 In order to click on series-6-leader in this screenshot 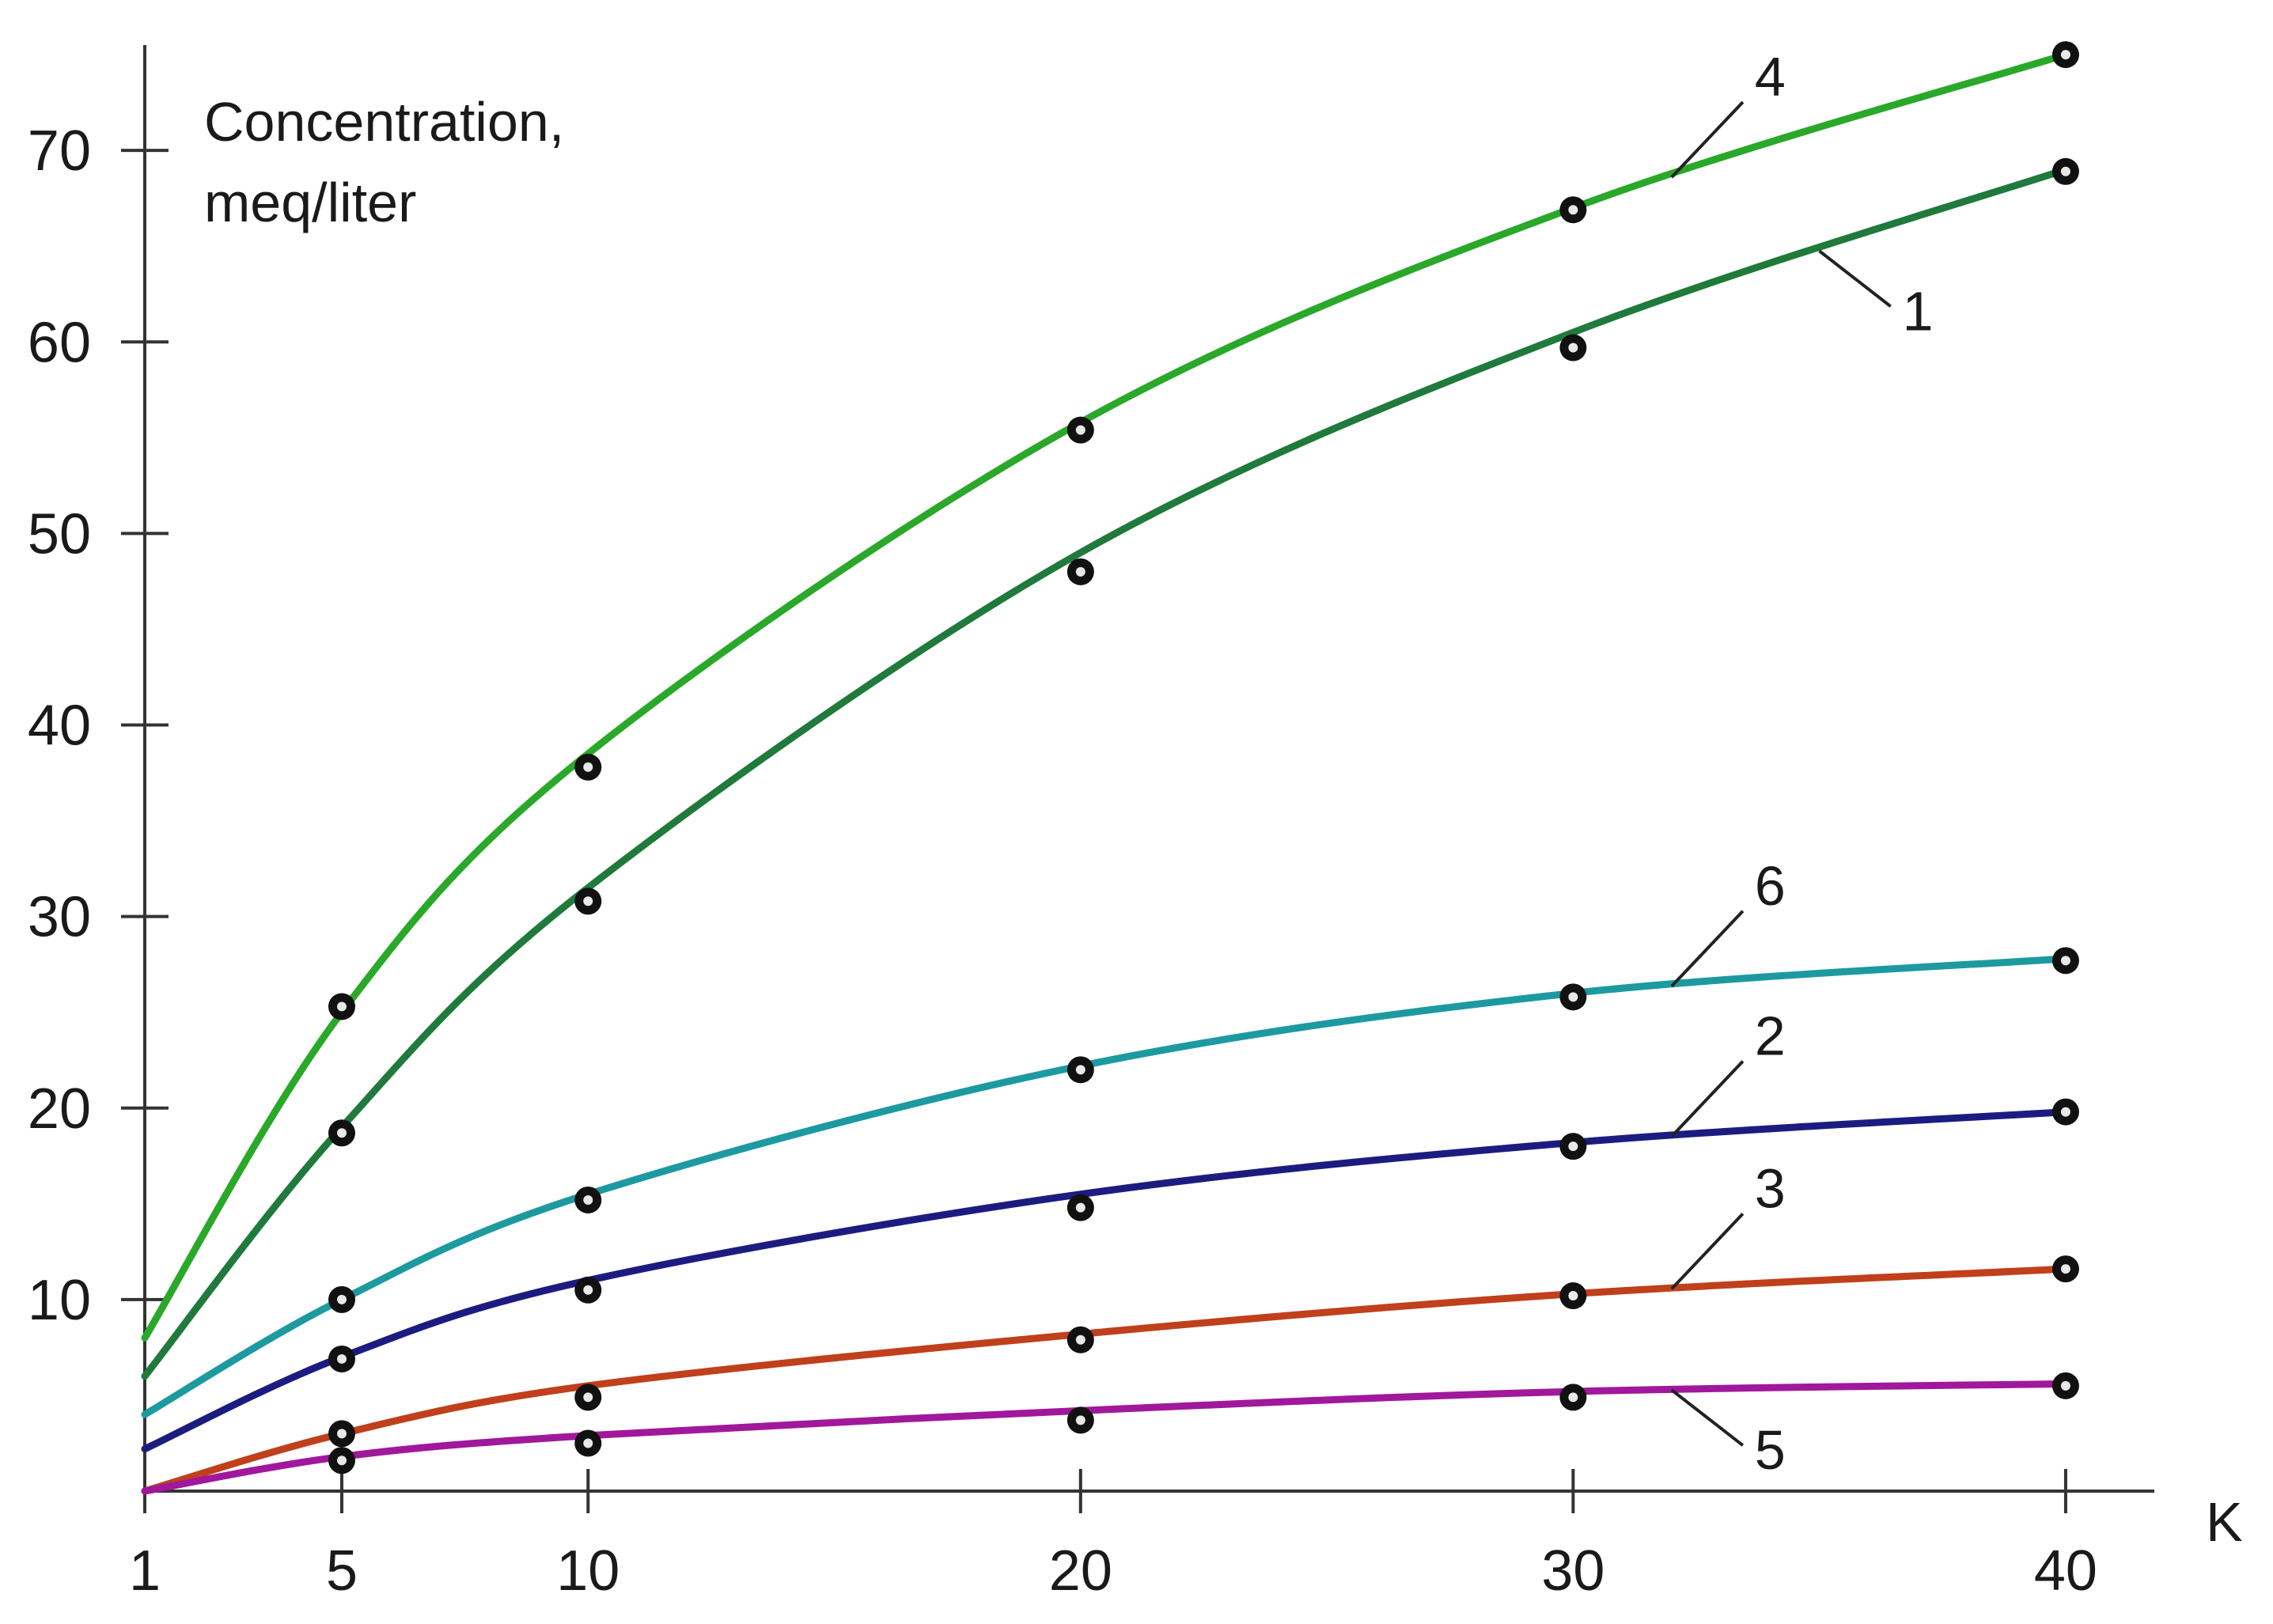, I will do `click(1707, 949)`.